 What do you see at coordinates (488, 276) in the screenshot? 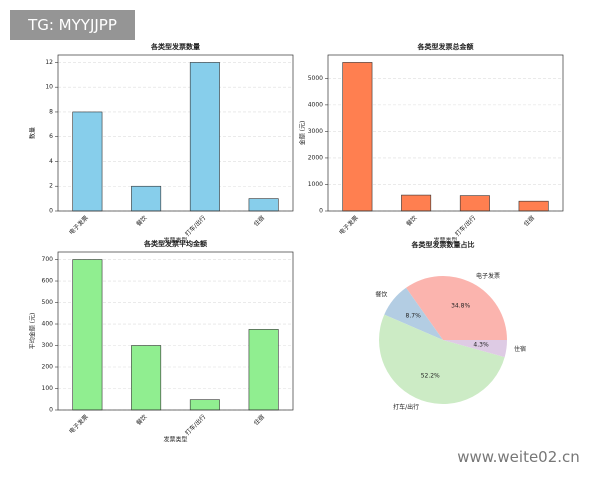
I see `slice-label: 电子发票` at bounding box center [488, 276].